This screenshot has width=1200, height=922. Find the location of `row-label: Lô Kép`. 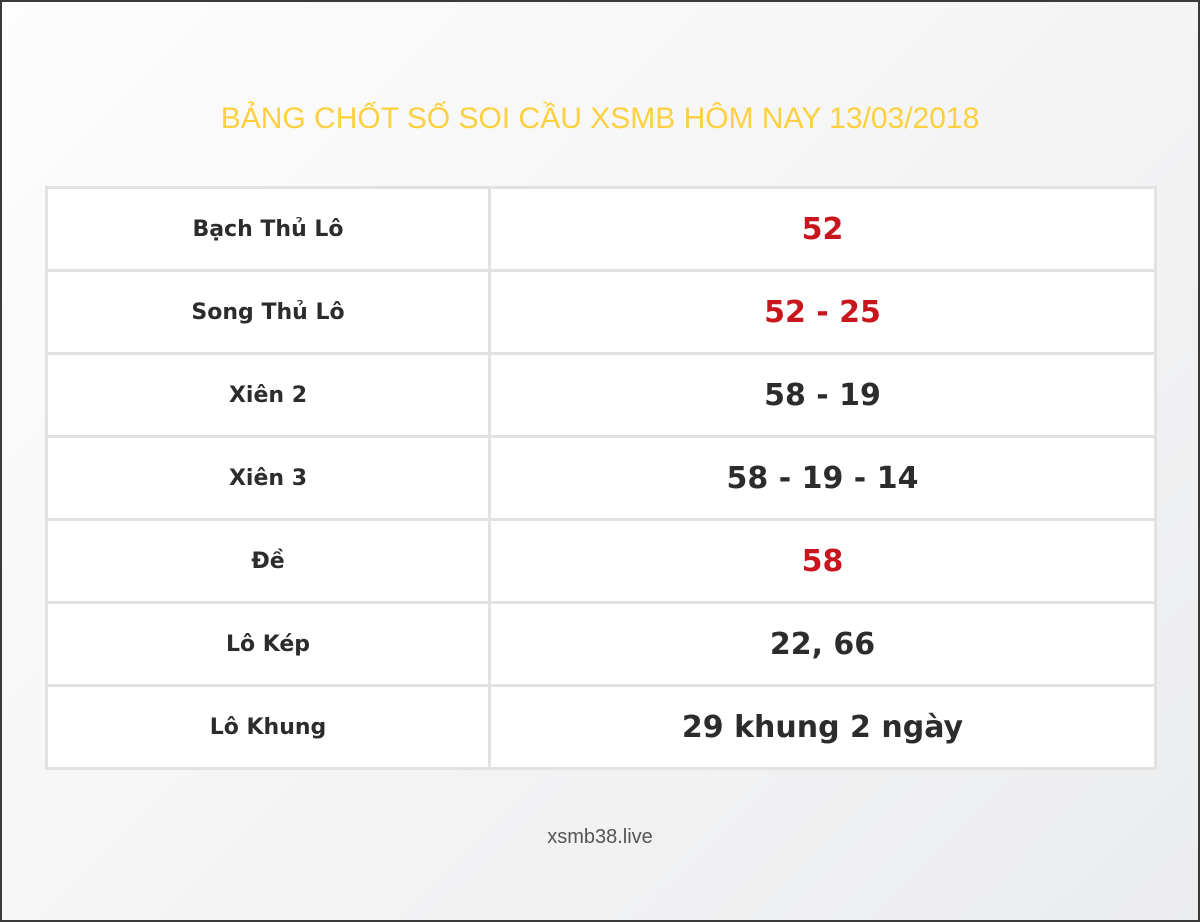

row-label: Lô Kép is located at coordinates (268, 644).